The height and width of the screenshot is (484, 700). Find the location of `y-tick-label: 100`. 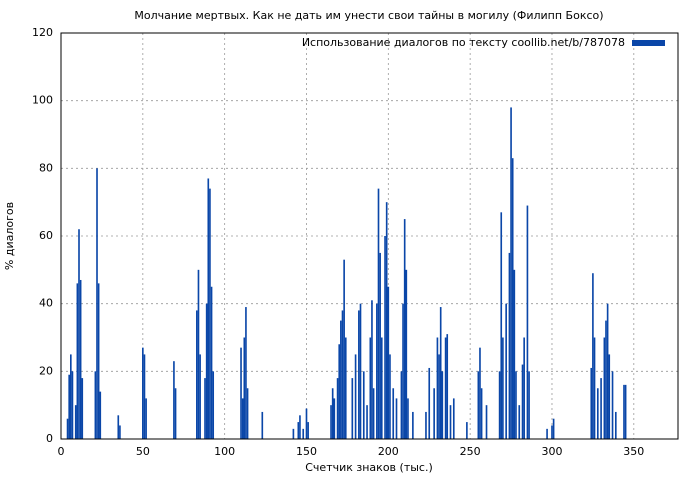

y-tick-label: 100 is located at coordinates (42, 100).